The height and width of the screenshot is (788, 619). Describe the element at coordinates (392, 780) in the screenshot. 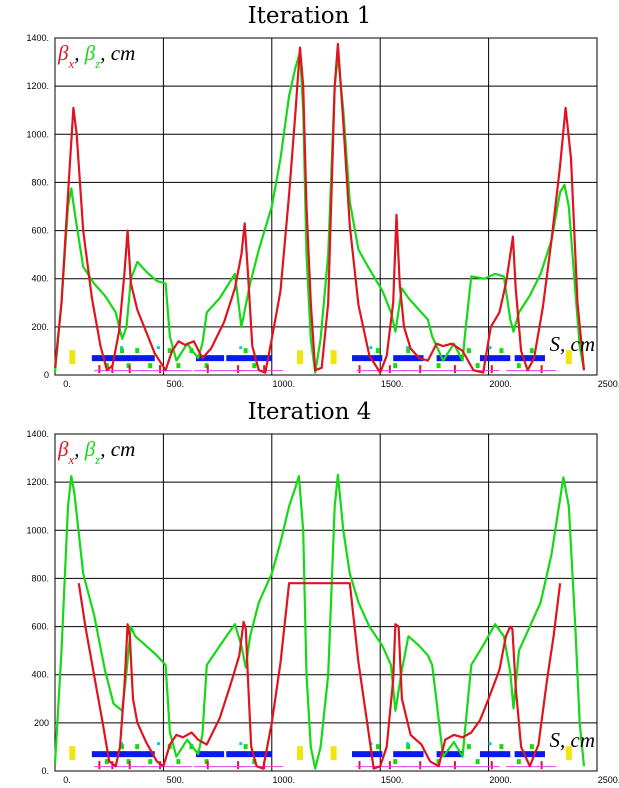

I see `x-tick-label: 1500.` at that location.